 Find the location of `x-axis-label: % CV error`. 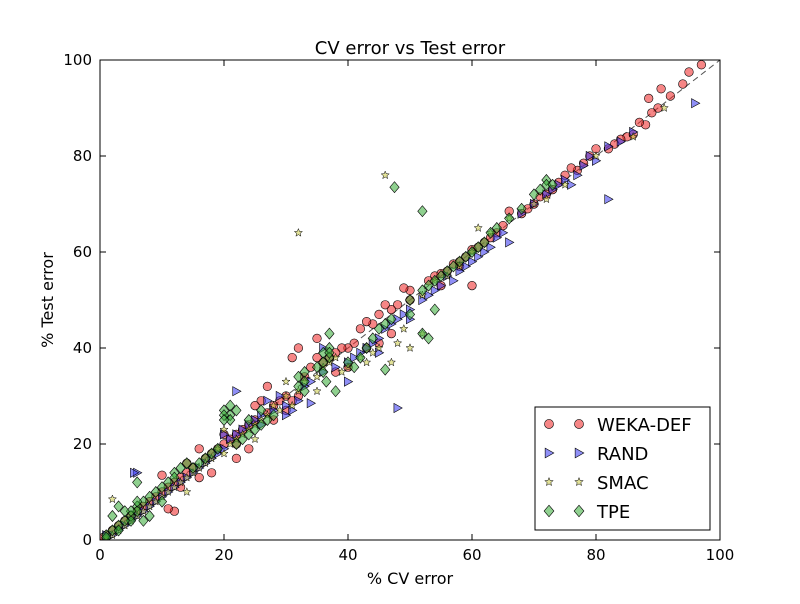

x-axis-label: % CV error is located at coordinates (410, 578).